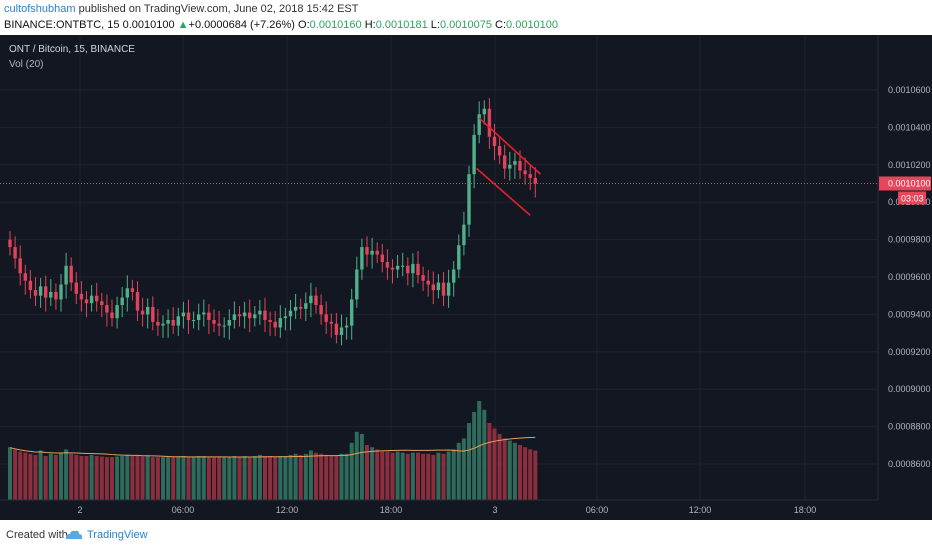 This screenshot has height=550, width=932. I want to click on volume-bars, so click(273, 450).